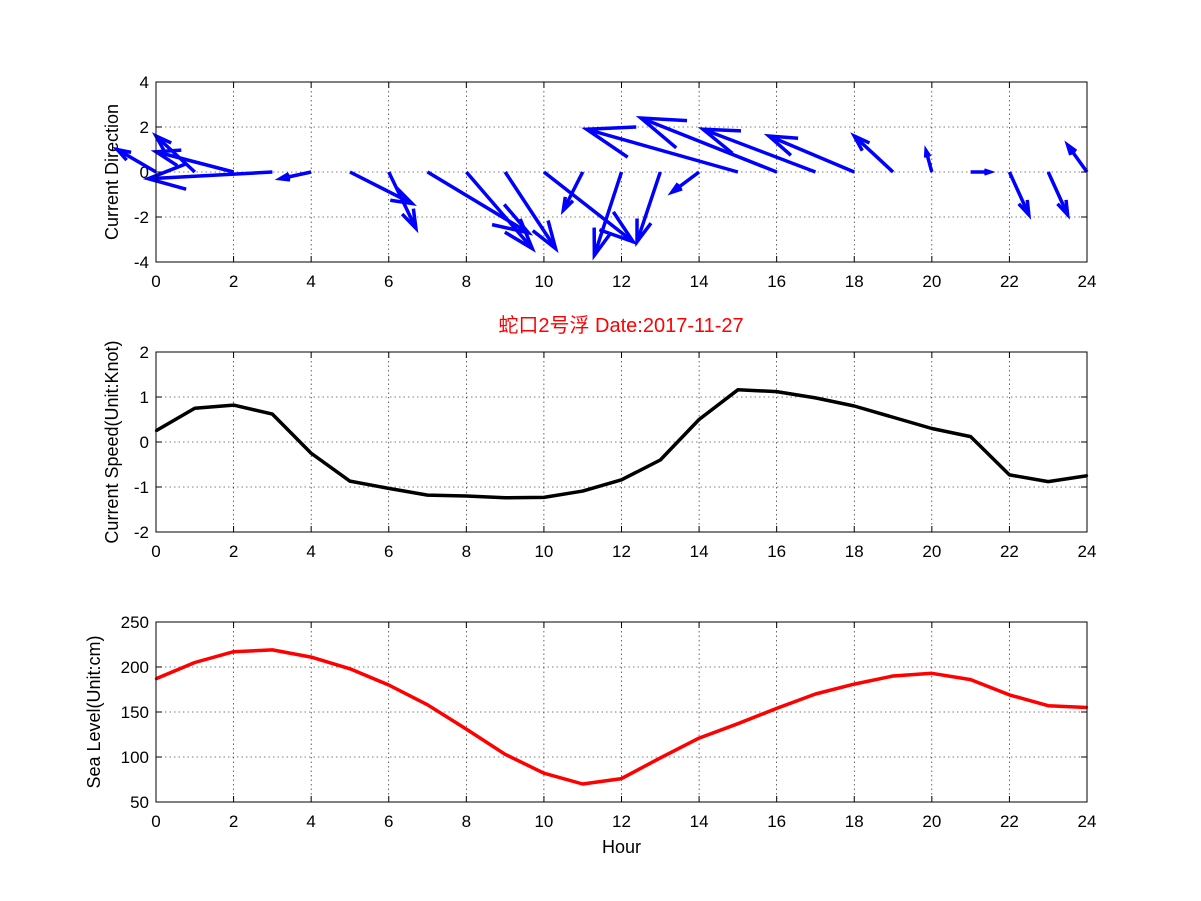 The image size is (1201, 901). I want to click on chart-title: 蛇口2号浮 Date:2017-11-27, so click(620, 325).